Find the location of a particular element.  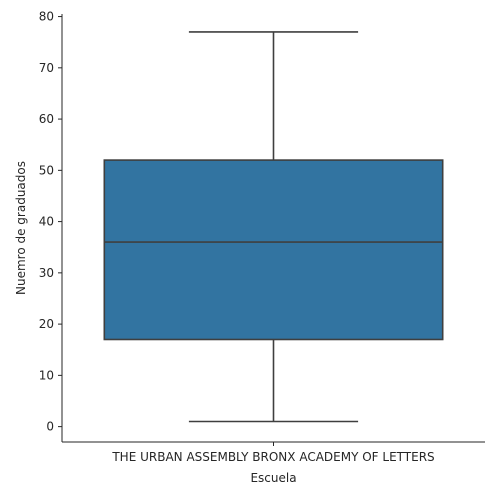

y-tick-label-40: 40 is located at coordinates (46, 222).